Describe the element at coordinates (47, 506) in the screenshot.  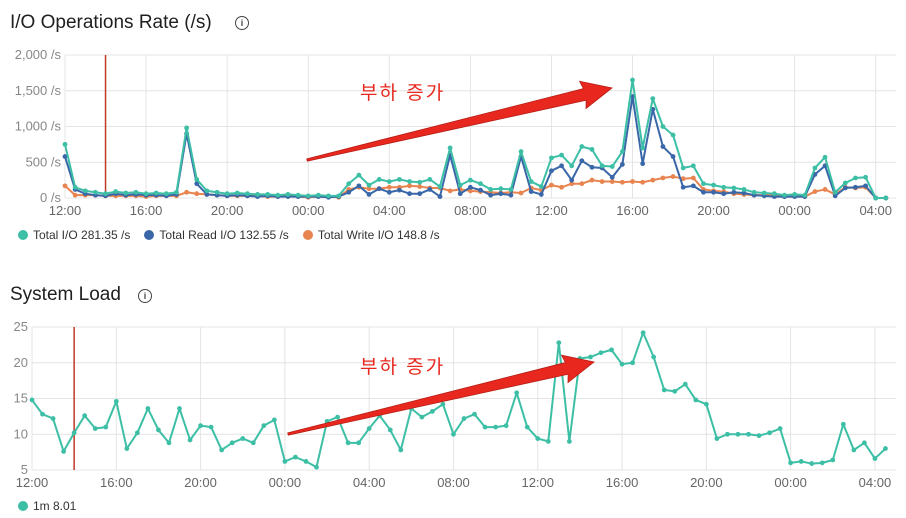
I see `legend-item: 1m 8.01` at that location.